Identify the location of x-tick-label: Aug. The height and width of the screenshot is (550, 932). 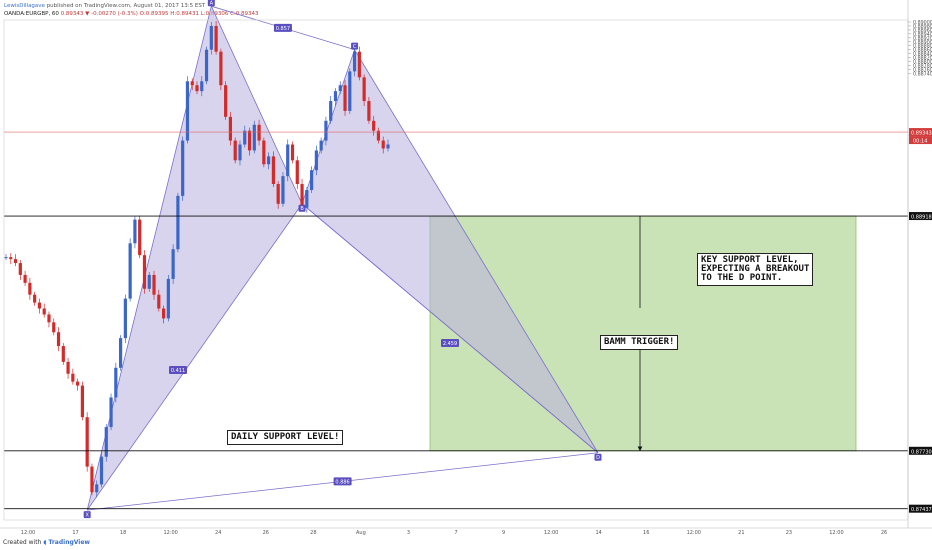
(361, 533).